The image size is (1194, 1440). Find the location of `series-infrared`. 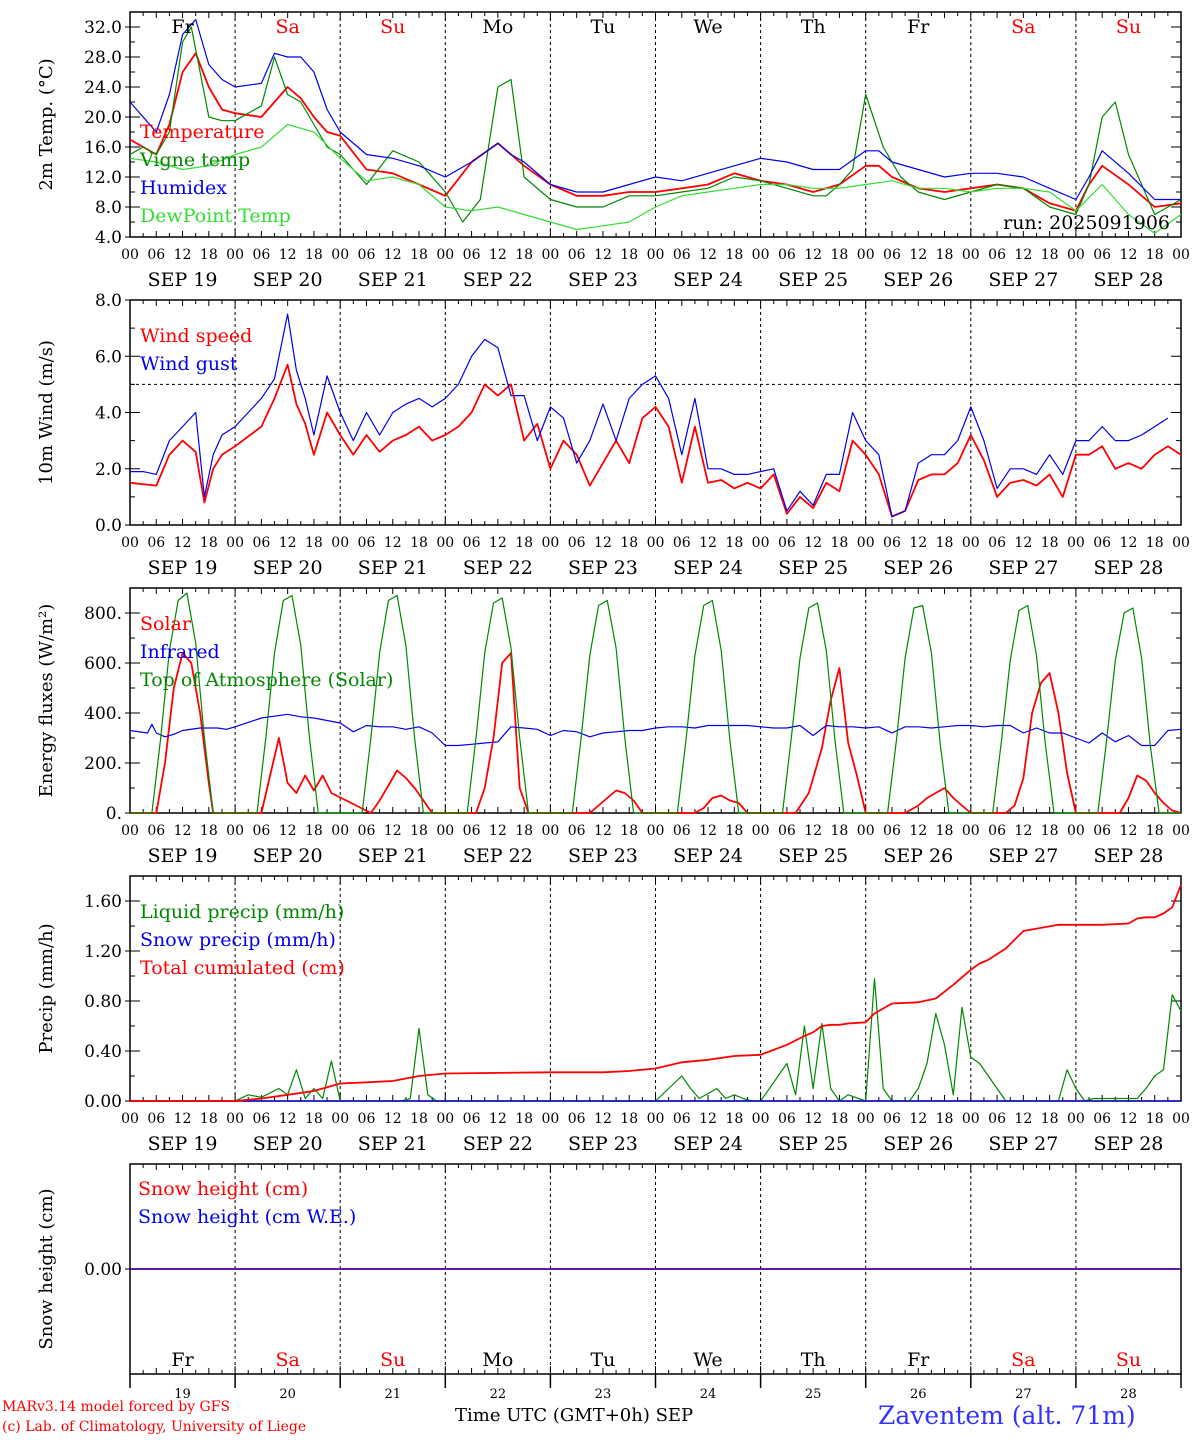

series-infrared is located at coordinates (655, 730).